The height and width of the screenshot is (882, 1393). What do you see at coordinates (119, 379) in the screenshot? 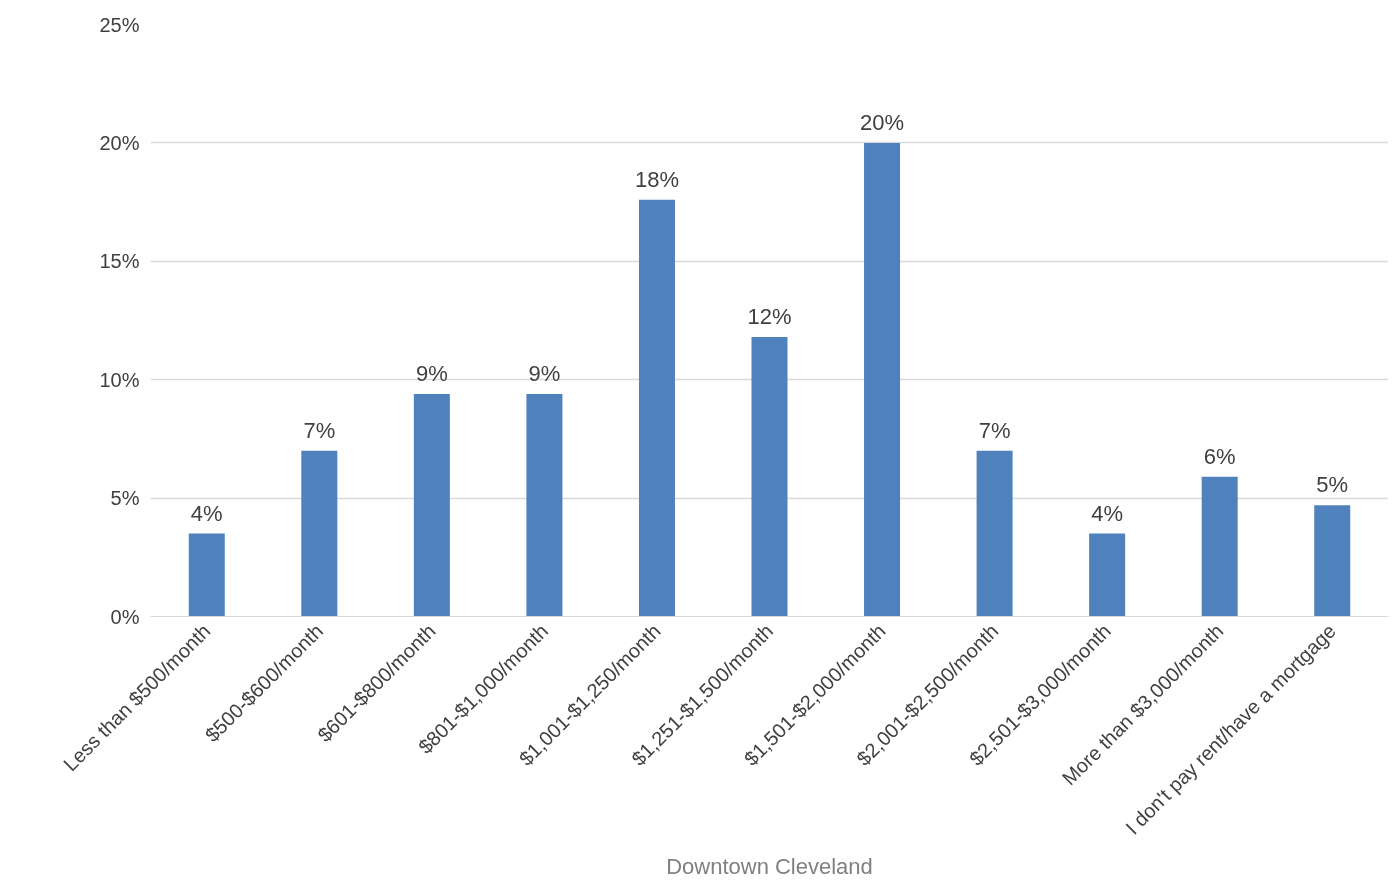
I see `y-tick-label: 10%` at bounding box center [119, 379].